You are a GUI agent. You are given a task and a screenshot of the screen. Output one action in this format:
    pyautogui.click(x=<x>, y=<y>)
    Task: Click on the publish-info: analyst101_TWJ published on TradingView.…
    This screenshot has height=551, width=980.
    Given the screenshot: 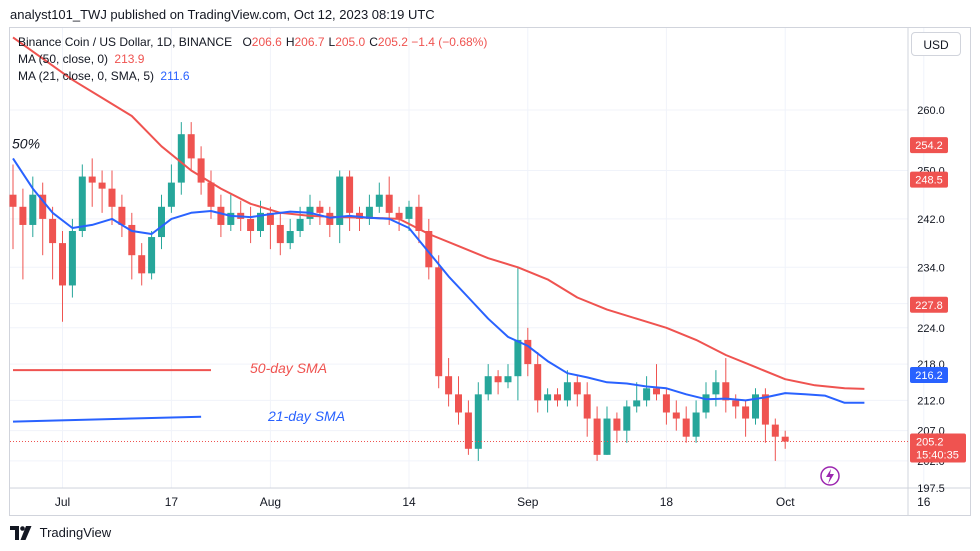 What is the action you would take?
    pyautogui.click(x=222, y=14)
    